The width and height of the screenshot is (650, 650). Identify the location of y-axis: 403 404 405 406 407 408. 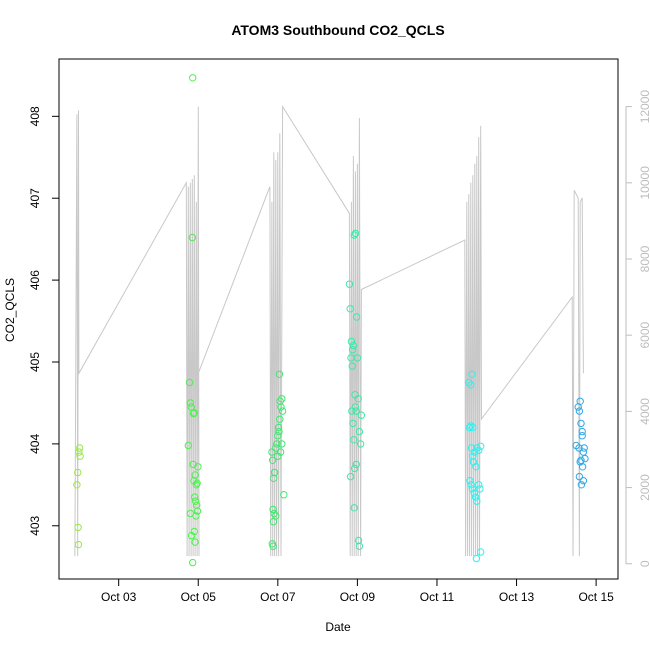
(43, 321).